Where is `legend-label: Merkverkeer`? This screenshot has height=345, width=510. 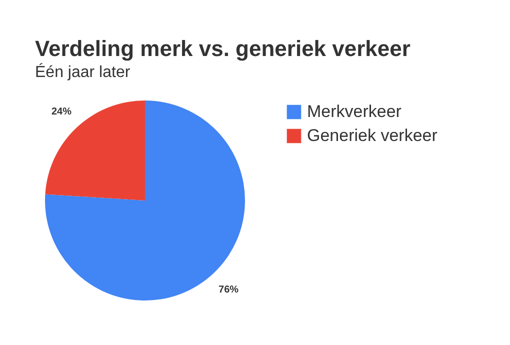
legend-label: Merkverkeer is located at coordinates (354, 111).